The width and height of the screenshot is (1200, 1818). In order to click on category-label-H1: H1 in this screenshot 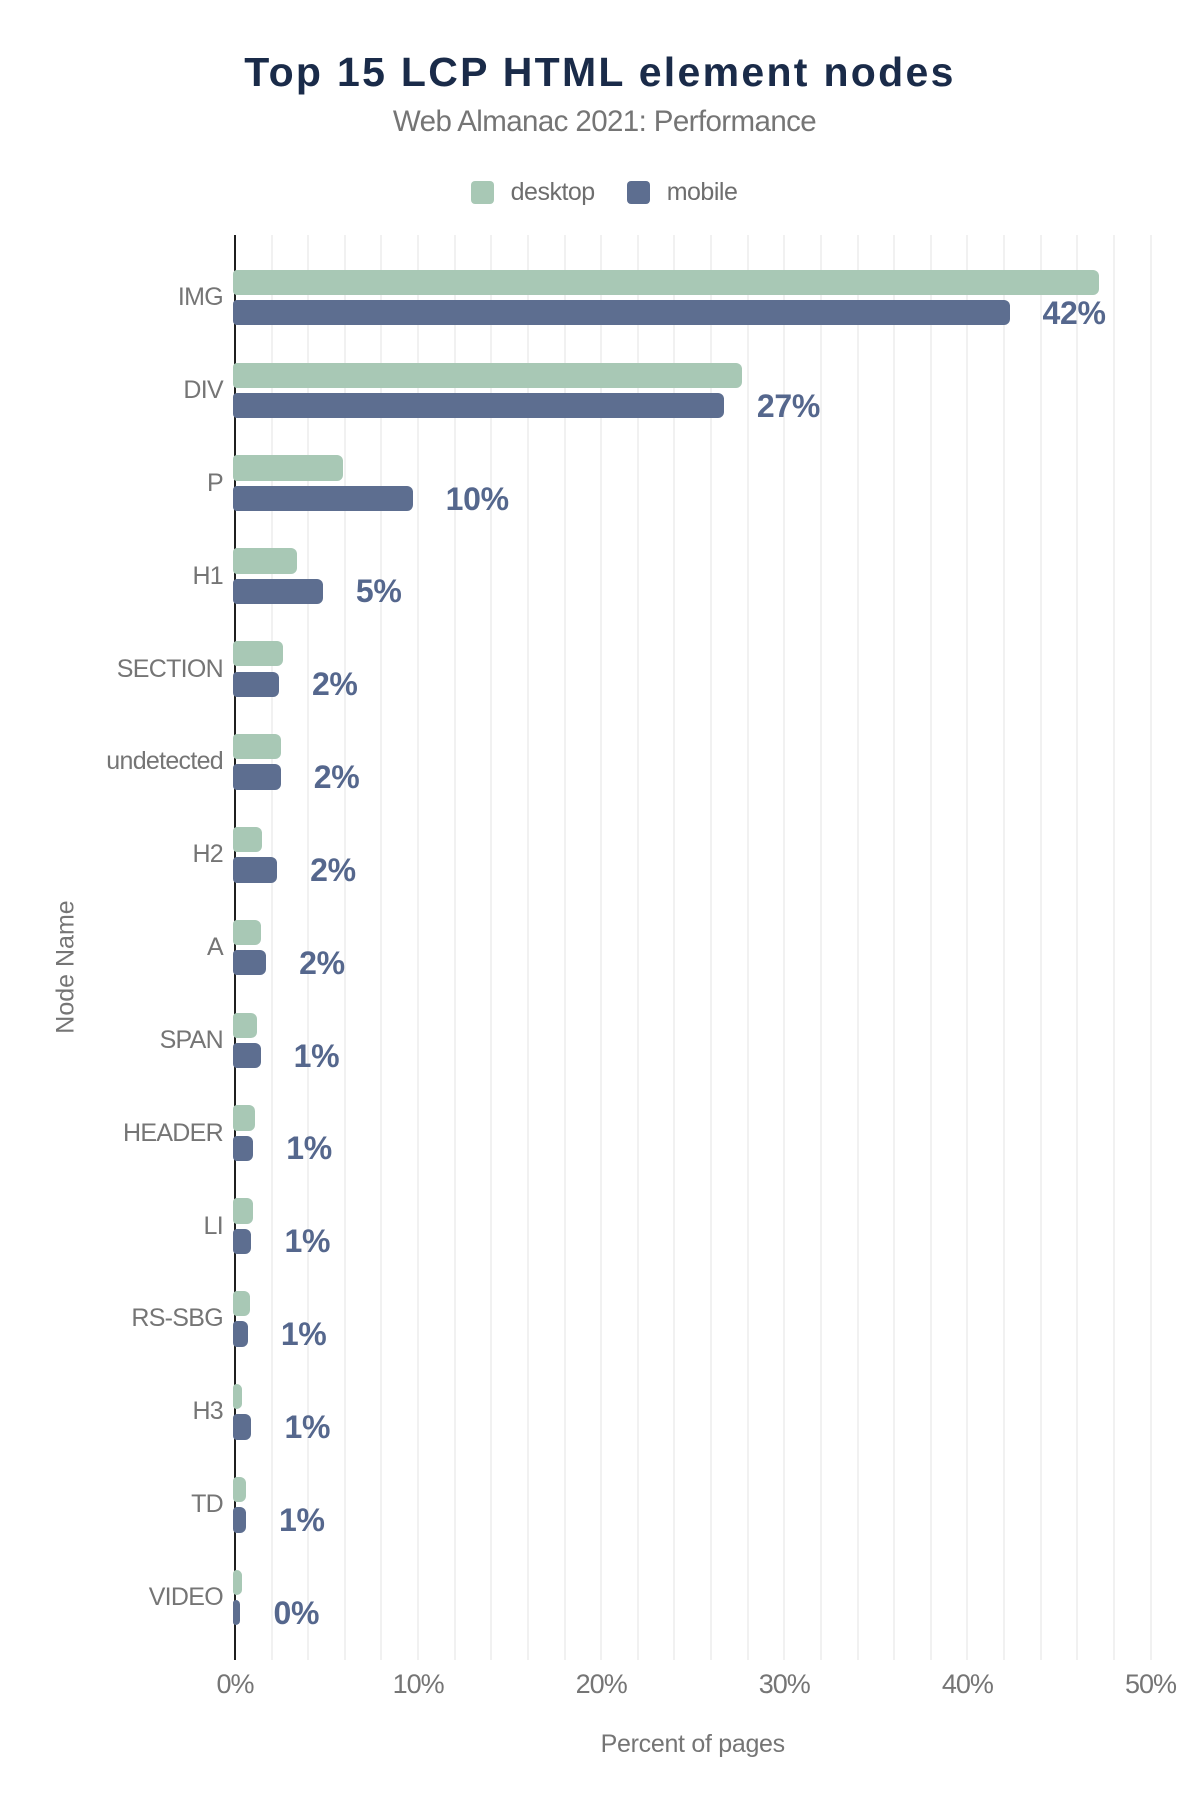, I will do `click(207, 575)`.